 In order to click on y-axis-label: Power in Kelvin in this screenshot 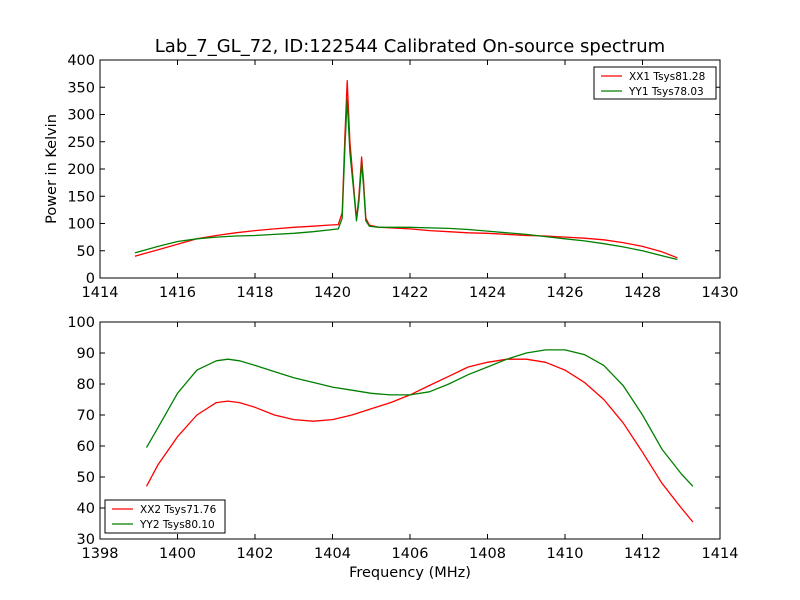, I will do `click(52, 169)`.